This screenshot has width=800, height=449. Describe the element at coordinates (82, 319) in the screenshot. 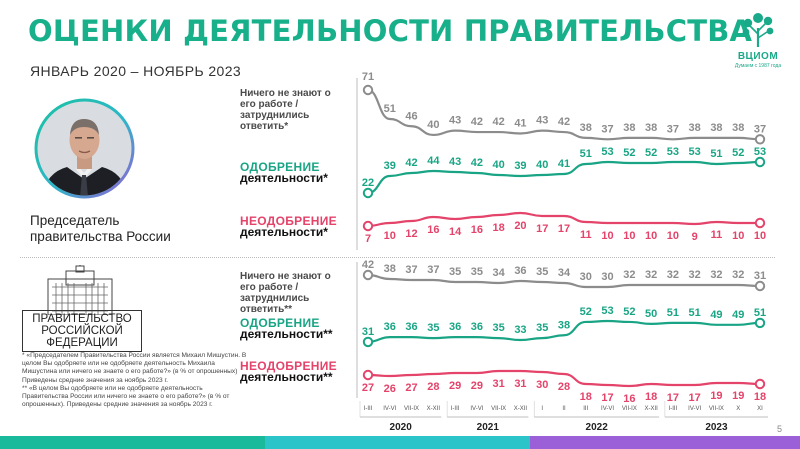

I see `gov-caption-line1: ПРАВИТЕЛЬСТВО` at that location.